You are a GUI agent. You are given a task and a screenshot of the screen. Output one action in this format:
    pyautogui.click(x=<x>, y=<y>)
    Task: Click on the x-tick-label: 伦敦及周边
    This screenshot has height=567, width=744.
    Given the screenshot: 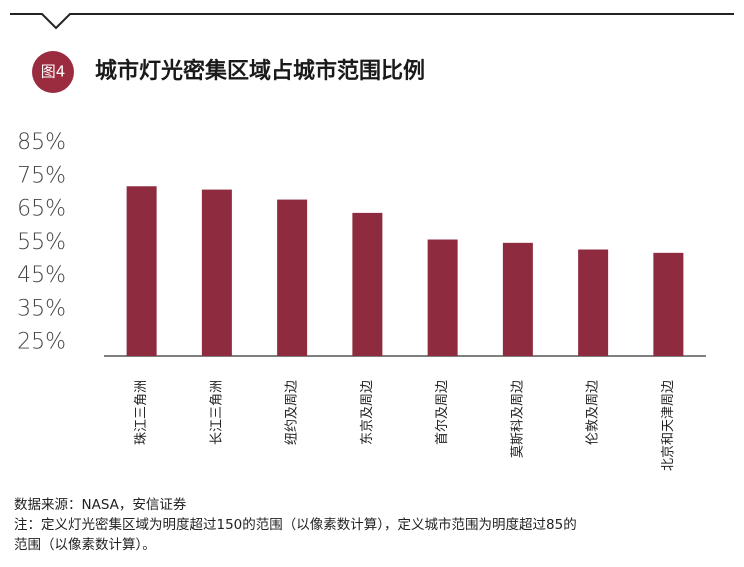 What is the action you would take?
    pyautogui.click(x=593, y=412)
    